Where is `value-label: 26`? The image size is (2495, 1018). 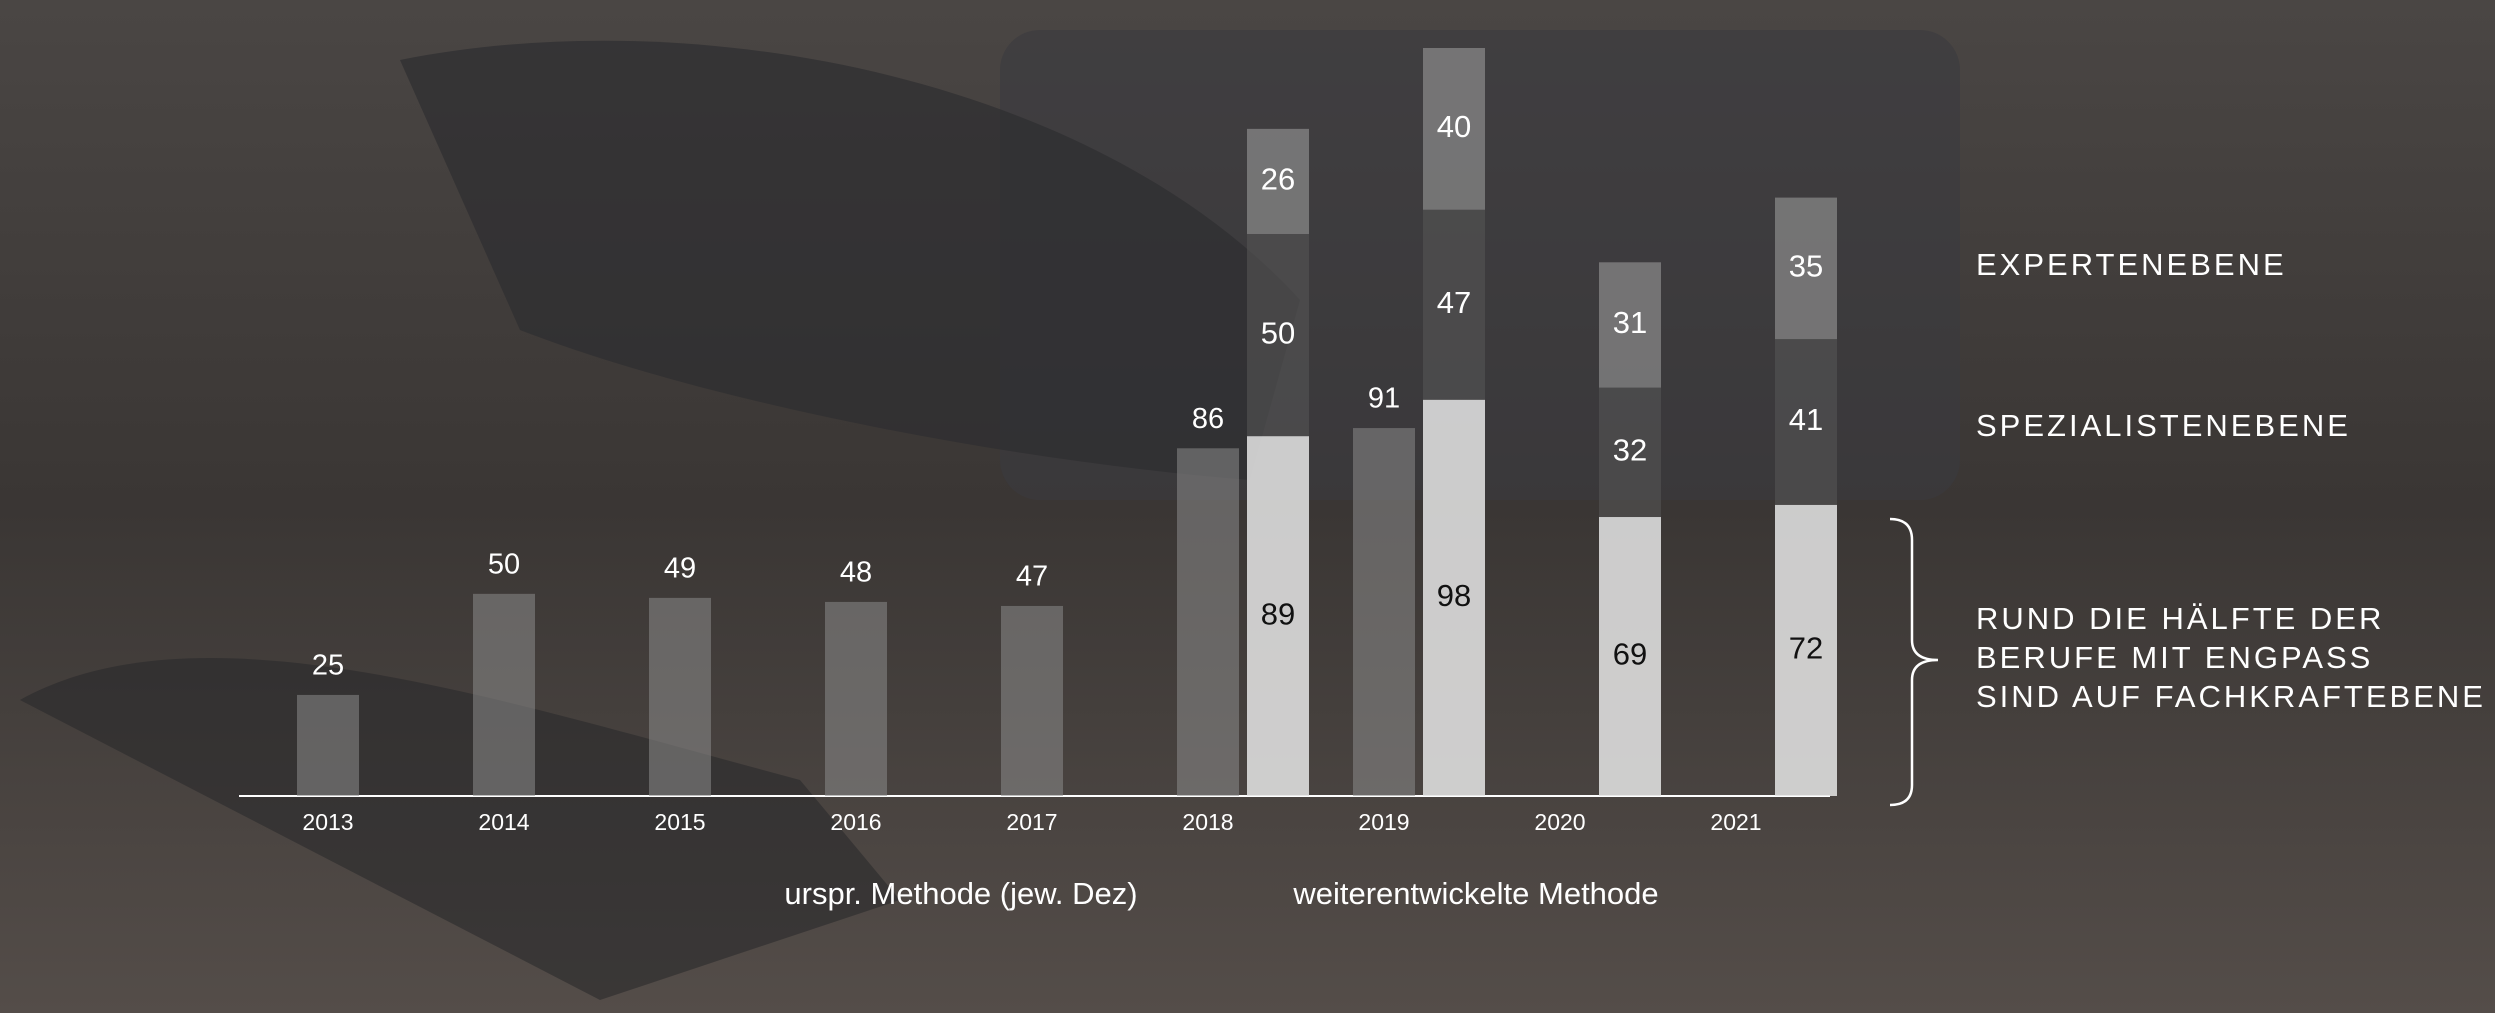 value-label: 26 is located at coordinates (1278, 179).